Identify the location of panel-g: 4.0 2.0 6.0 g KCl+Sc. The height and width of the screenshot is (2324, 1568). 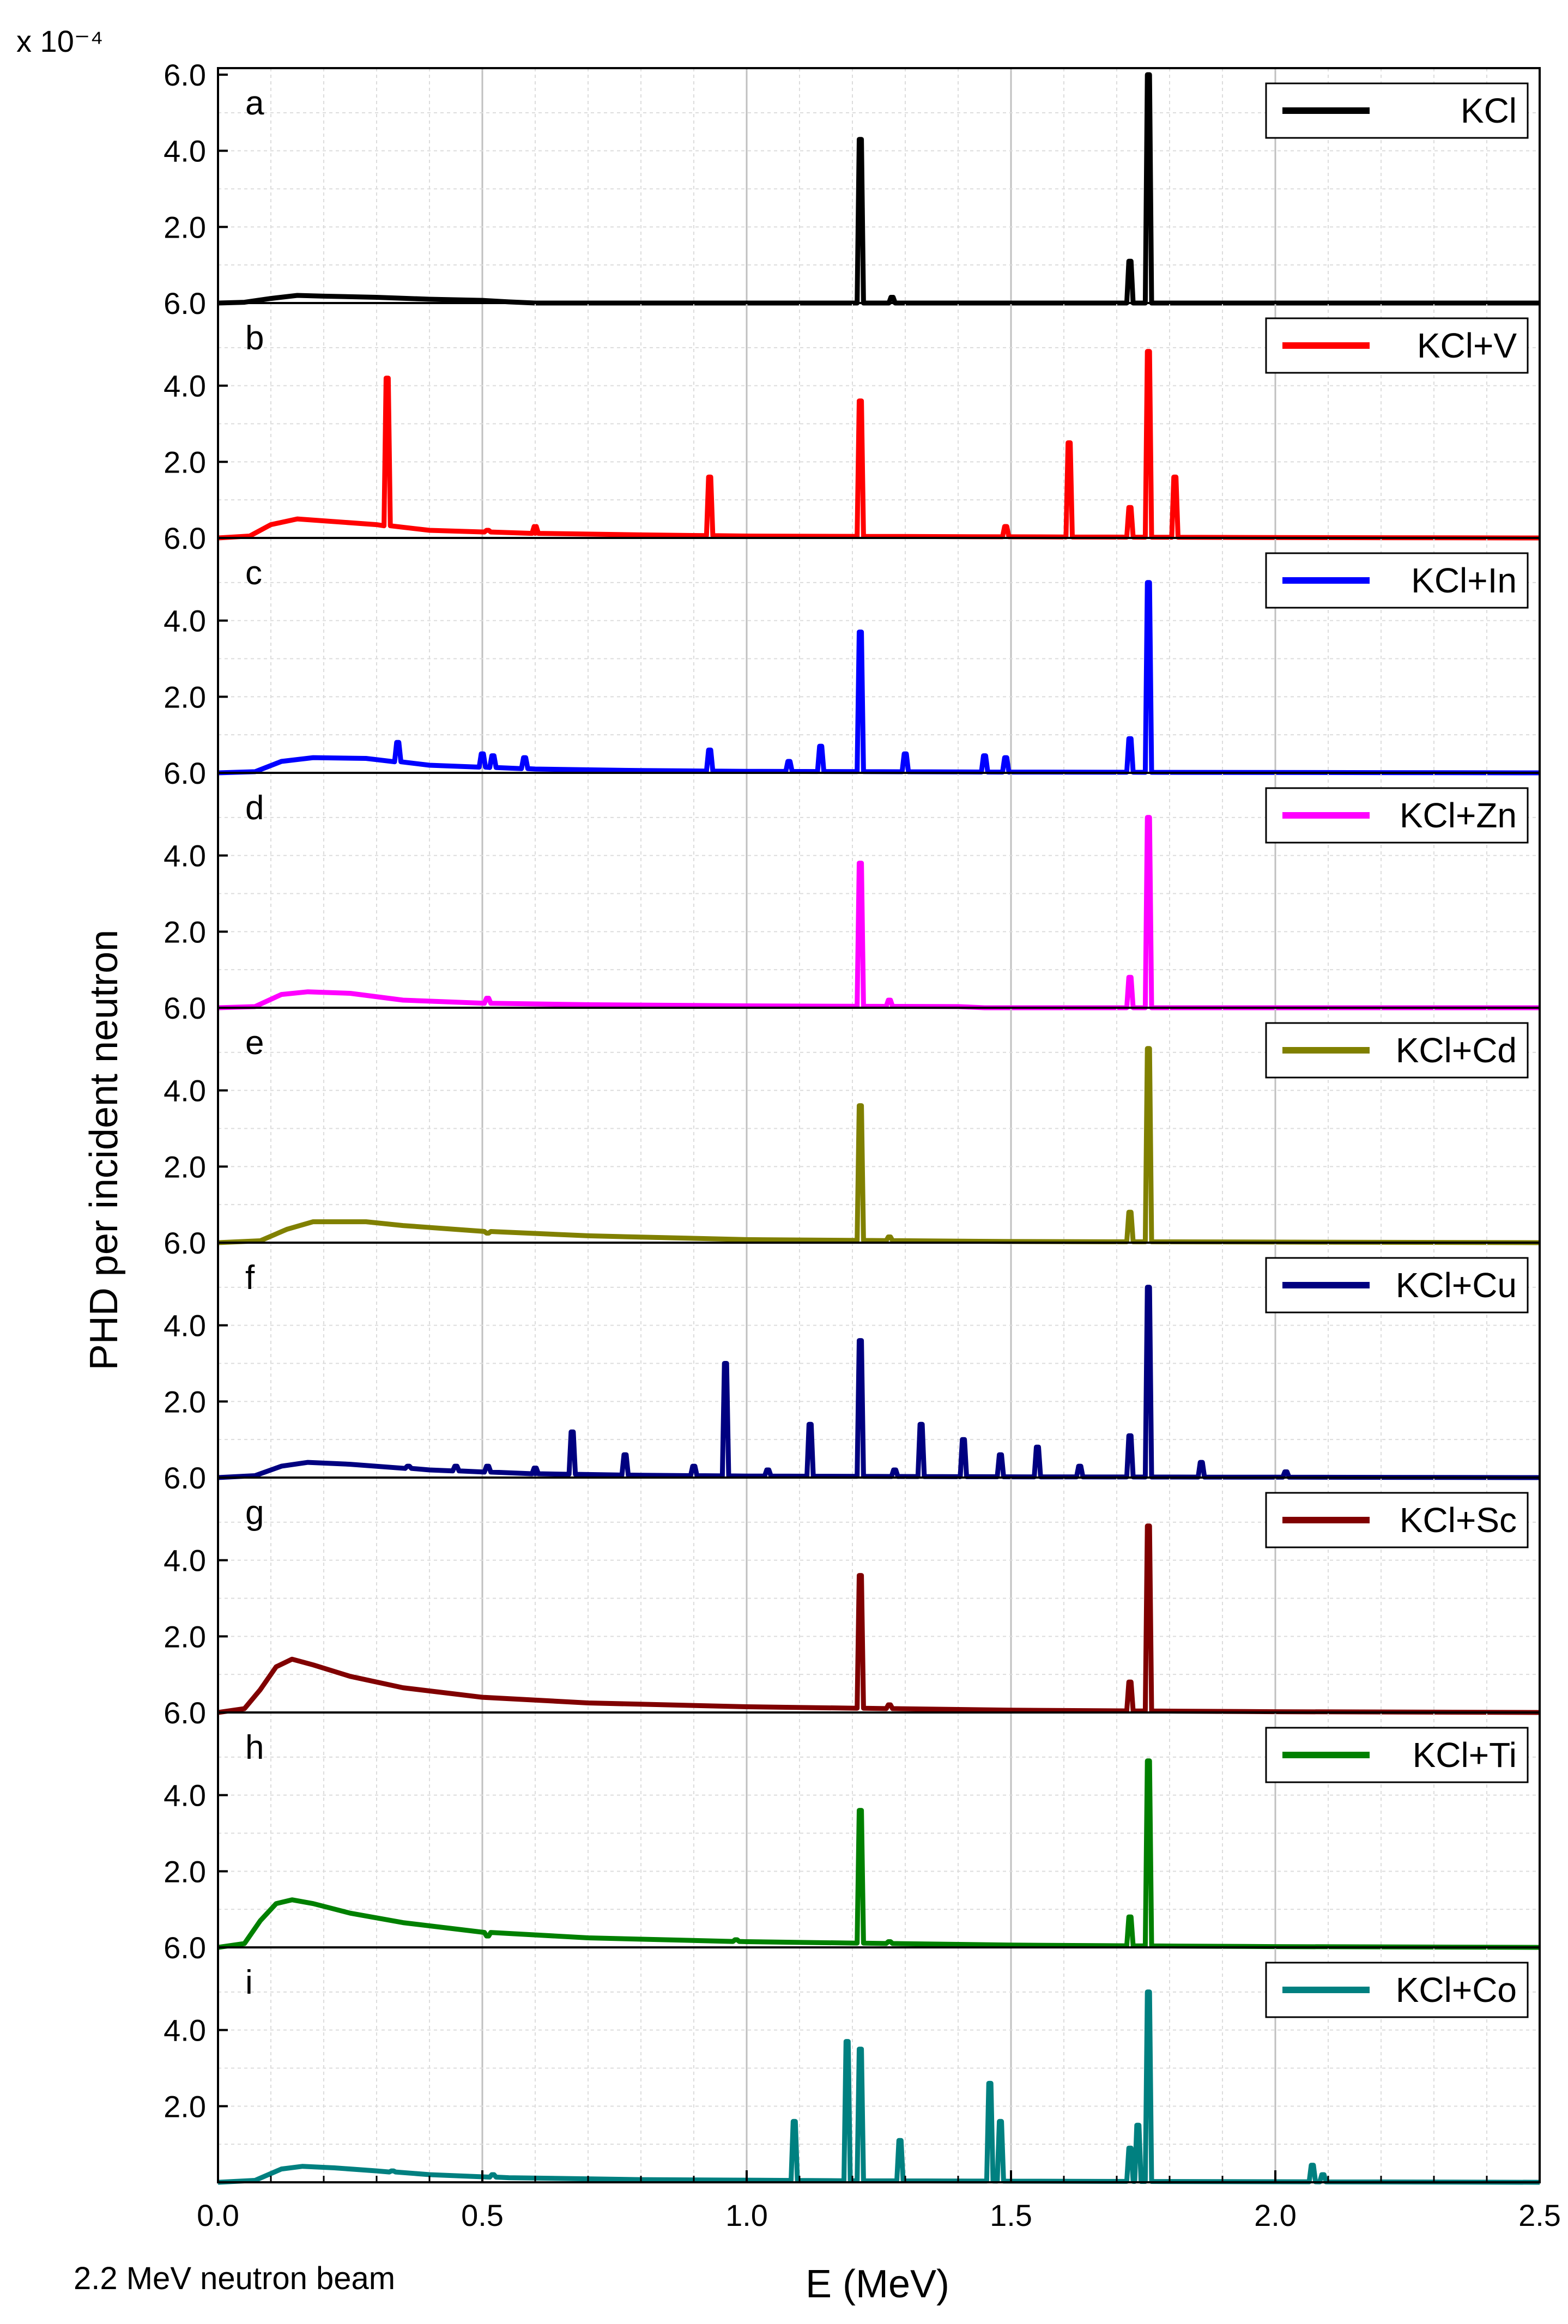
(852, 1603).